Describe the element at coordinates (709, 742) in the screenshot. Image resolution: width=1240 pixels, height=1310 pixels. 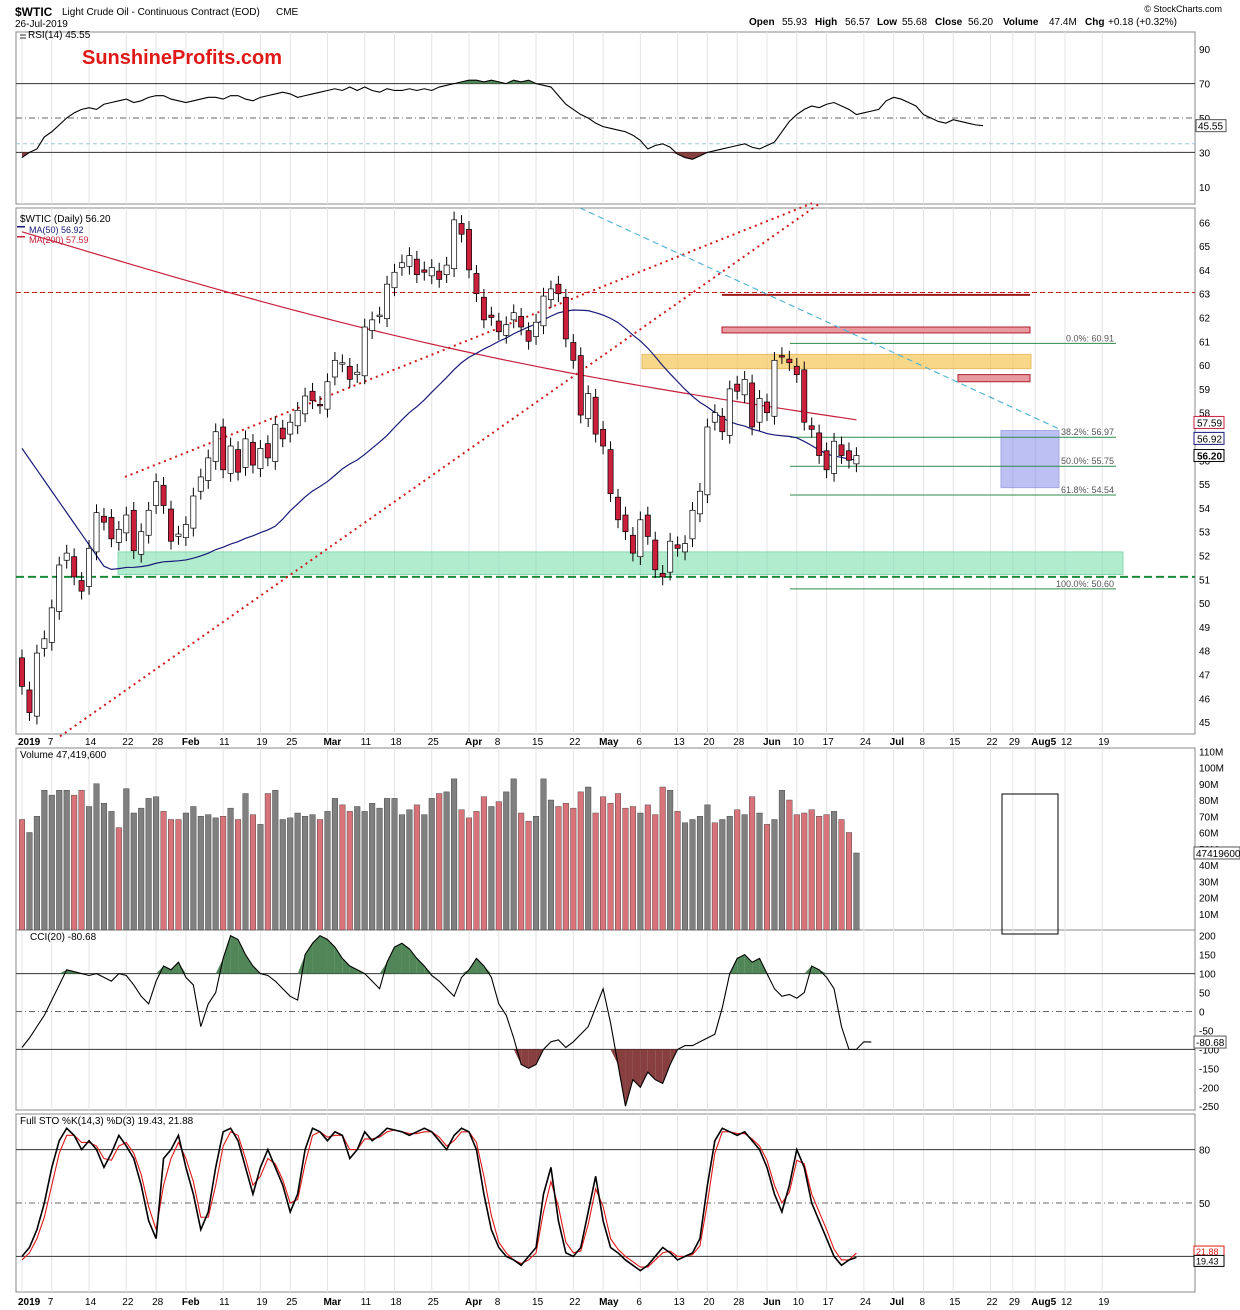
I see `date-tick-label: 20` at that location.